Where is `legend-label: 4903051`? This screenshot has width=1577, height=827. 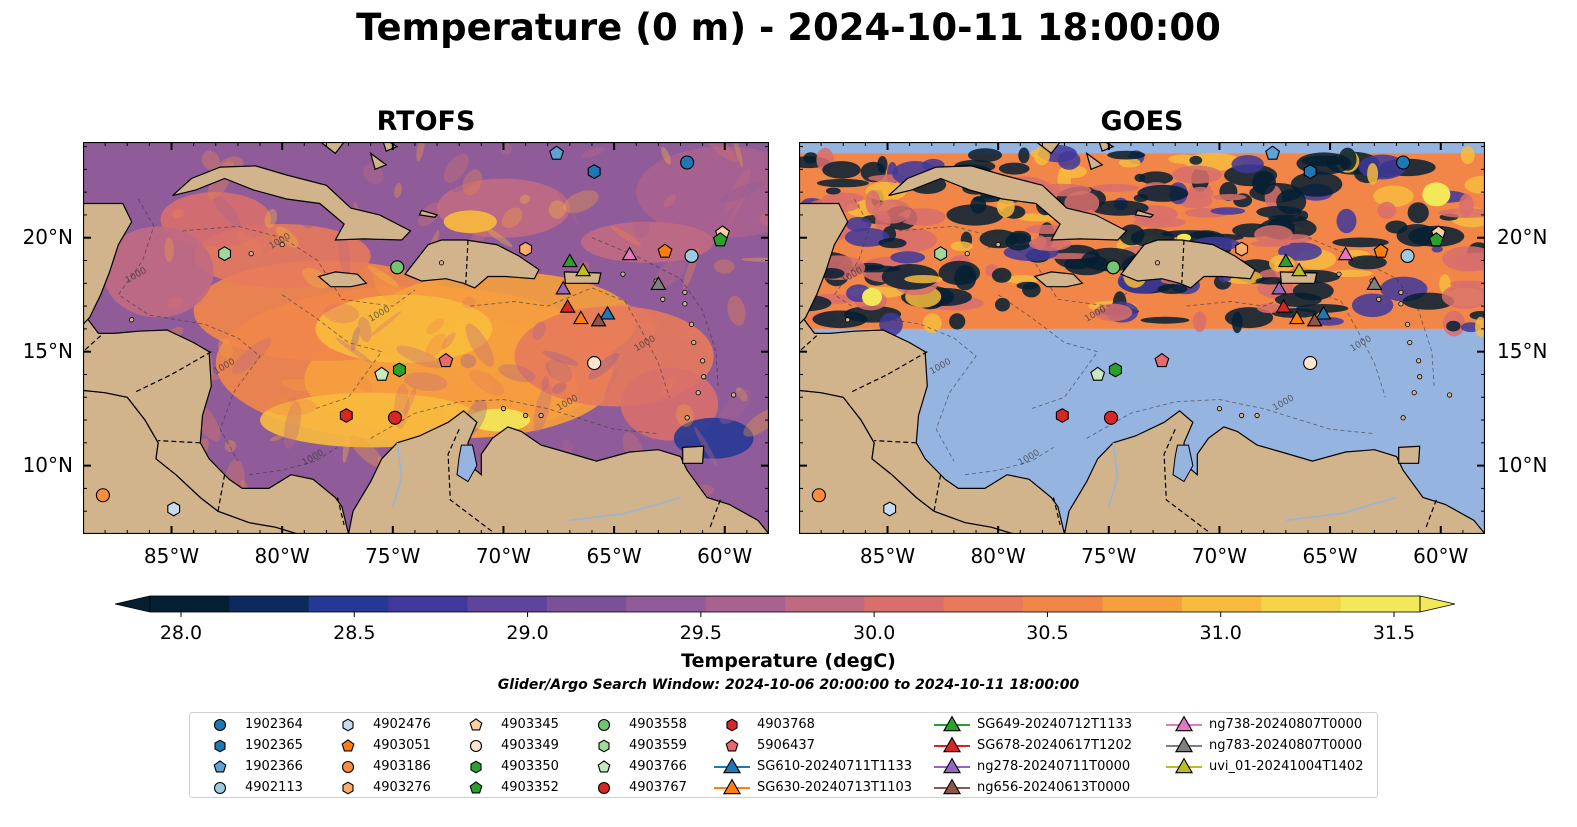
legend-label: 4903051 is located at coordinates (402, 745).